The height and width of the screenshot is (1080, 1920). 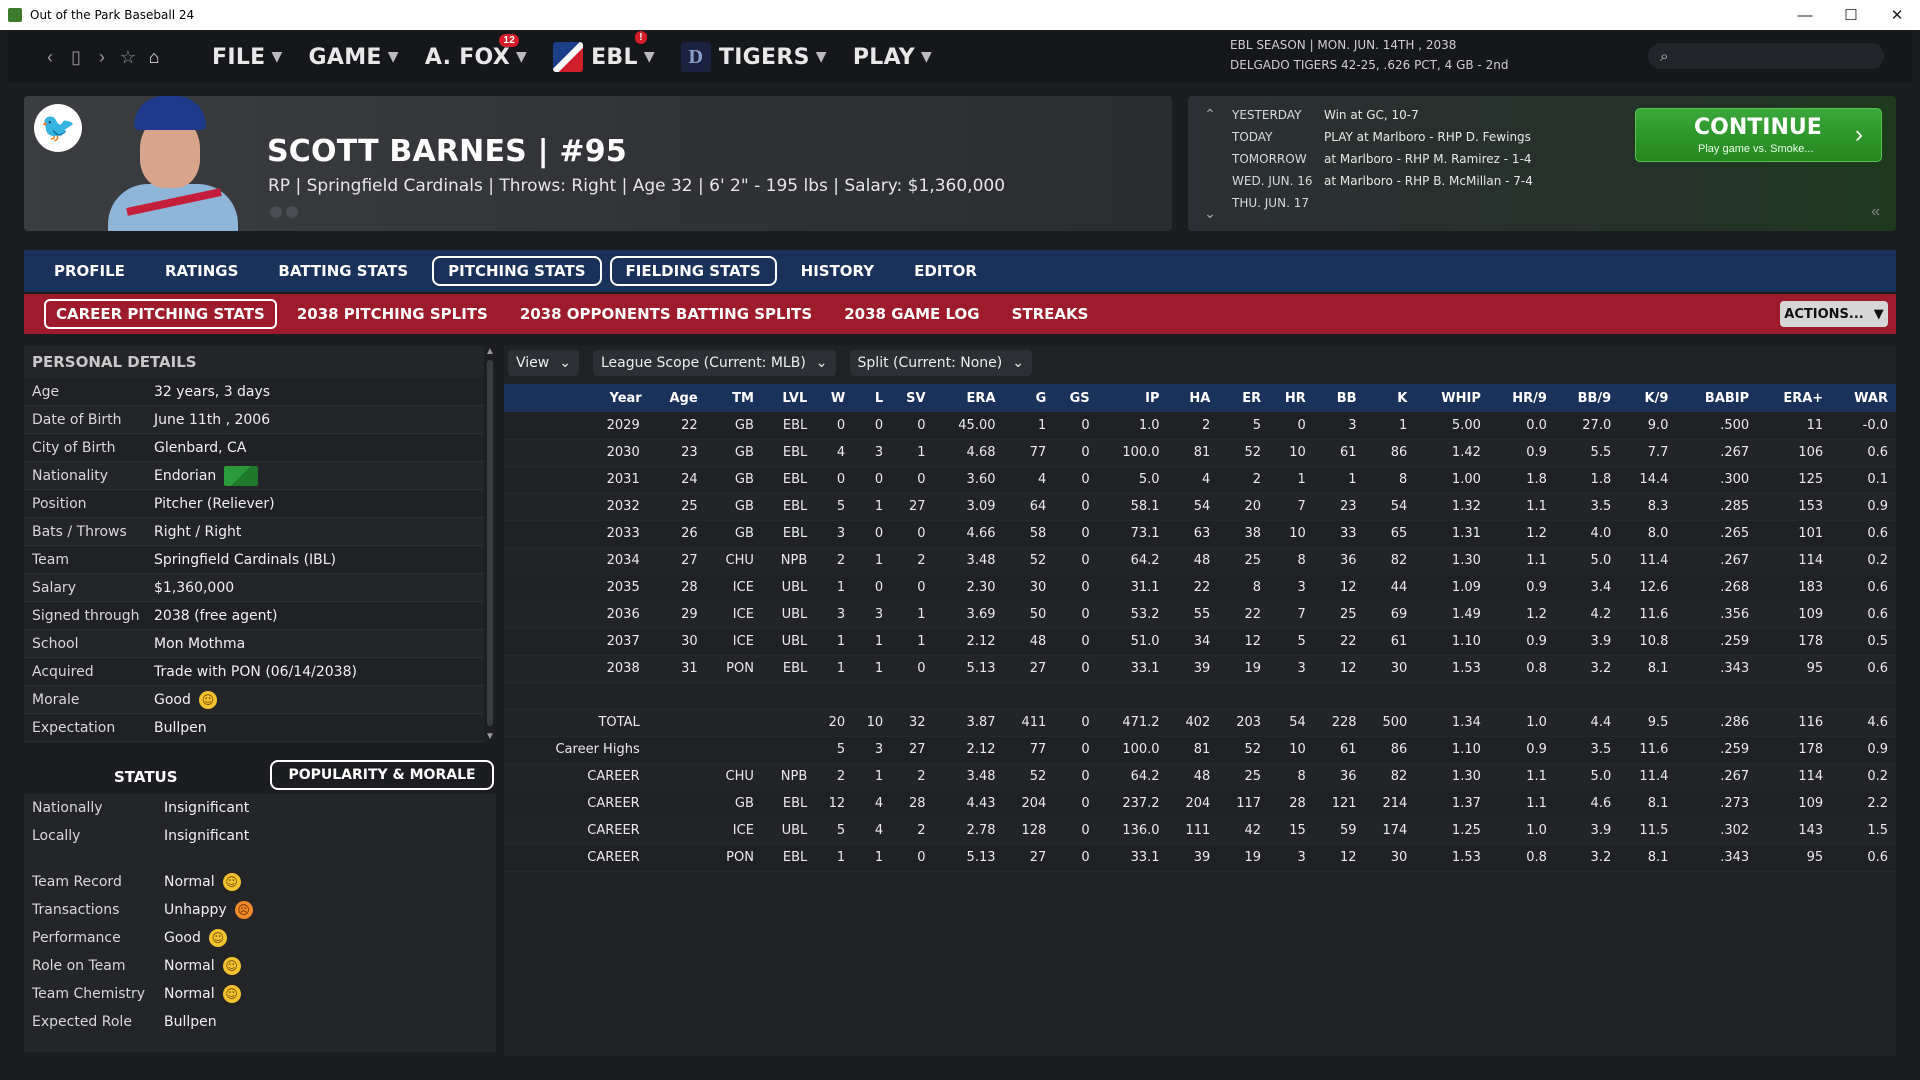 I want to click on details-scrollbar: ▲ ▼, so click(x=490, y=544).